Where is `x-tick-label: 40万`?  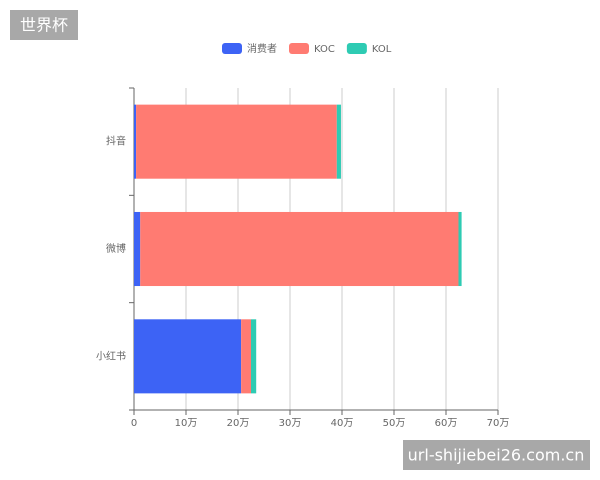 x-tick-label: 40万 is located at coordinates (342, 423).